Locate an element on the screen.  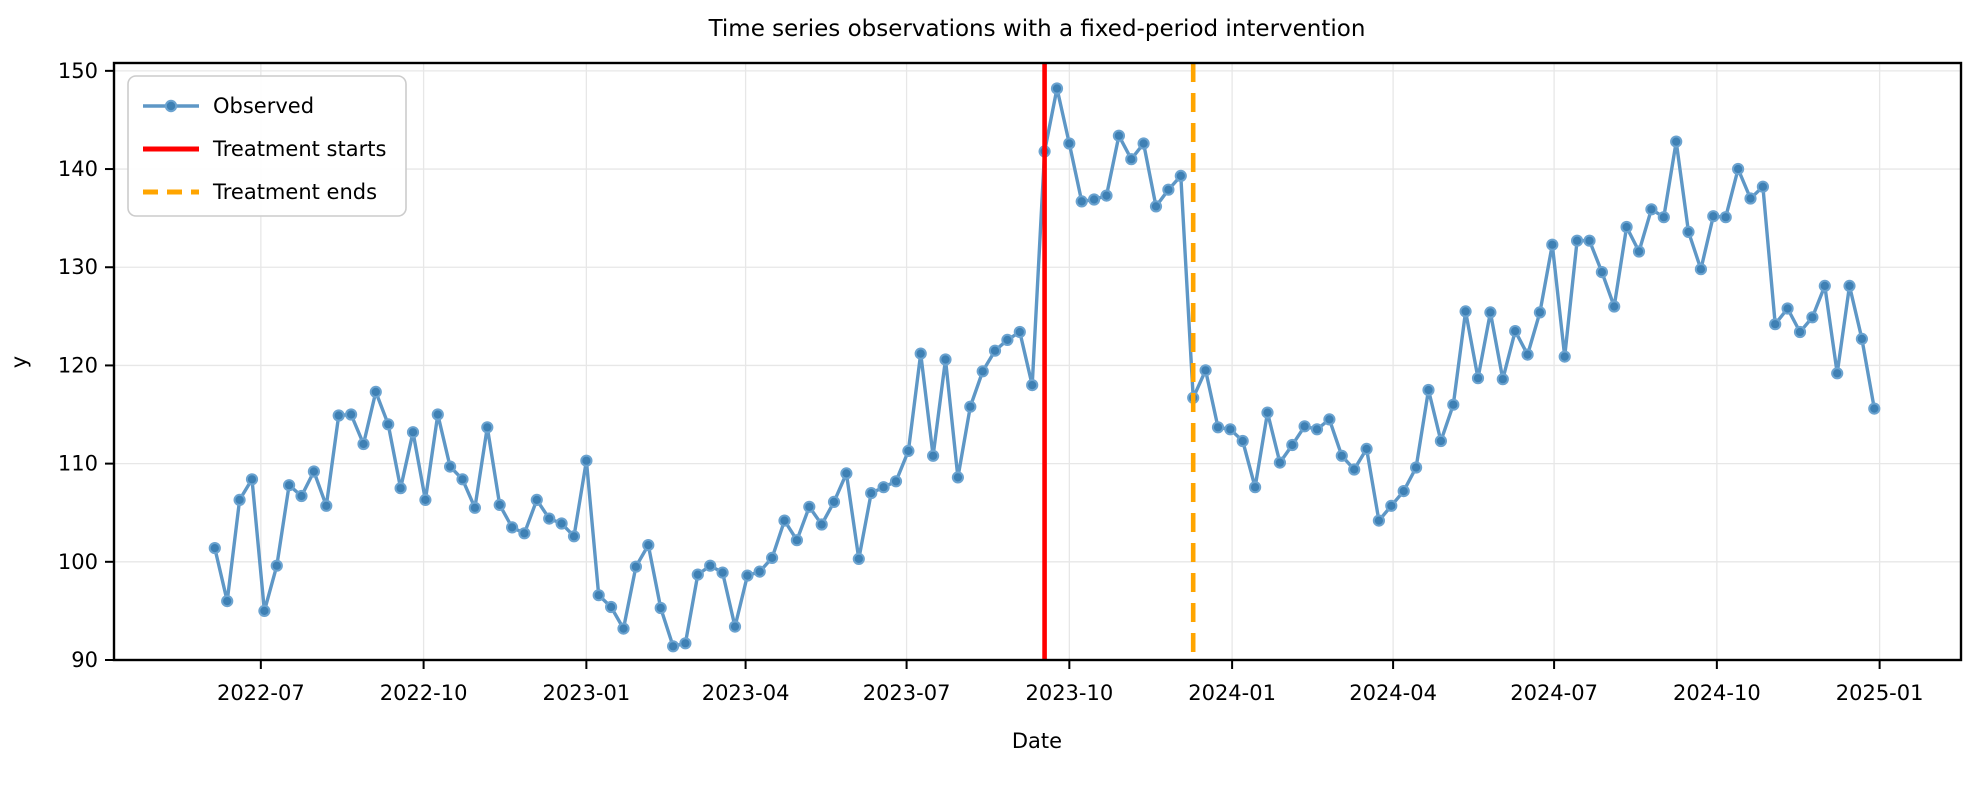
x-tick-label: 2022-10 is located at coordinates (424, 693).